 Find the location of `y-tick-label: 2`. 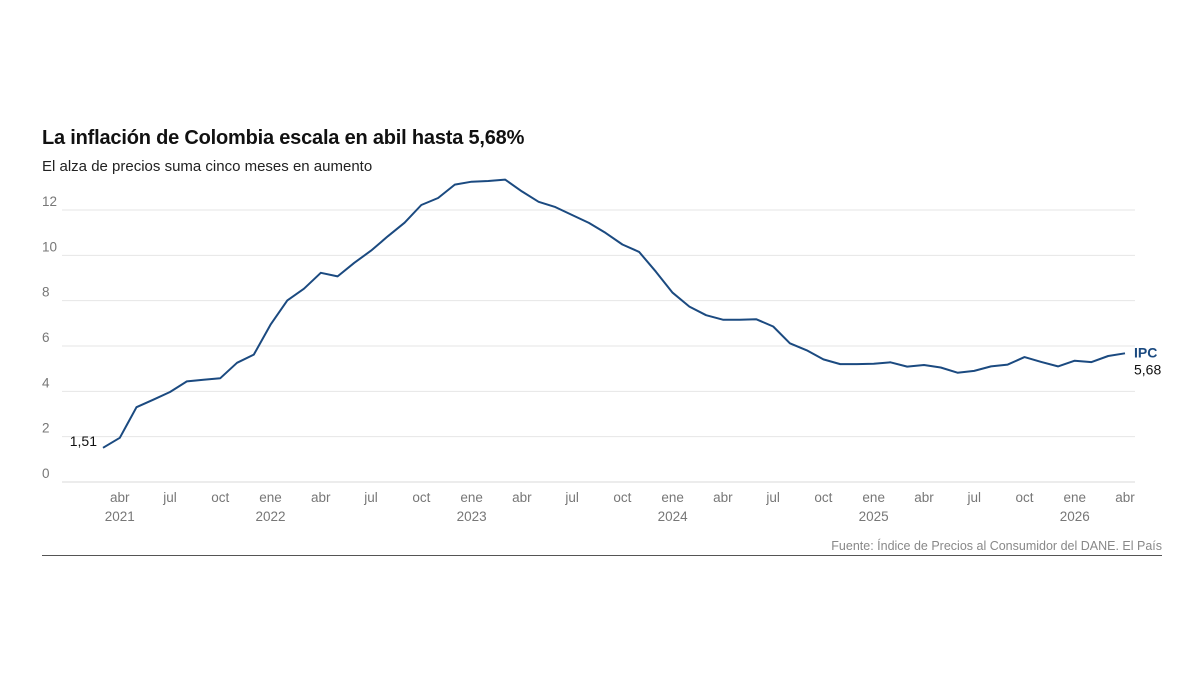

y-tick-label: 2 is located at coordinates (46, 428).